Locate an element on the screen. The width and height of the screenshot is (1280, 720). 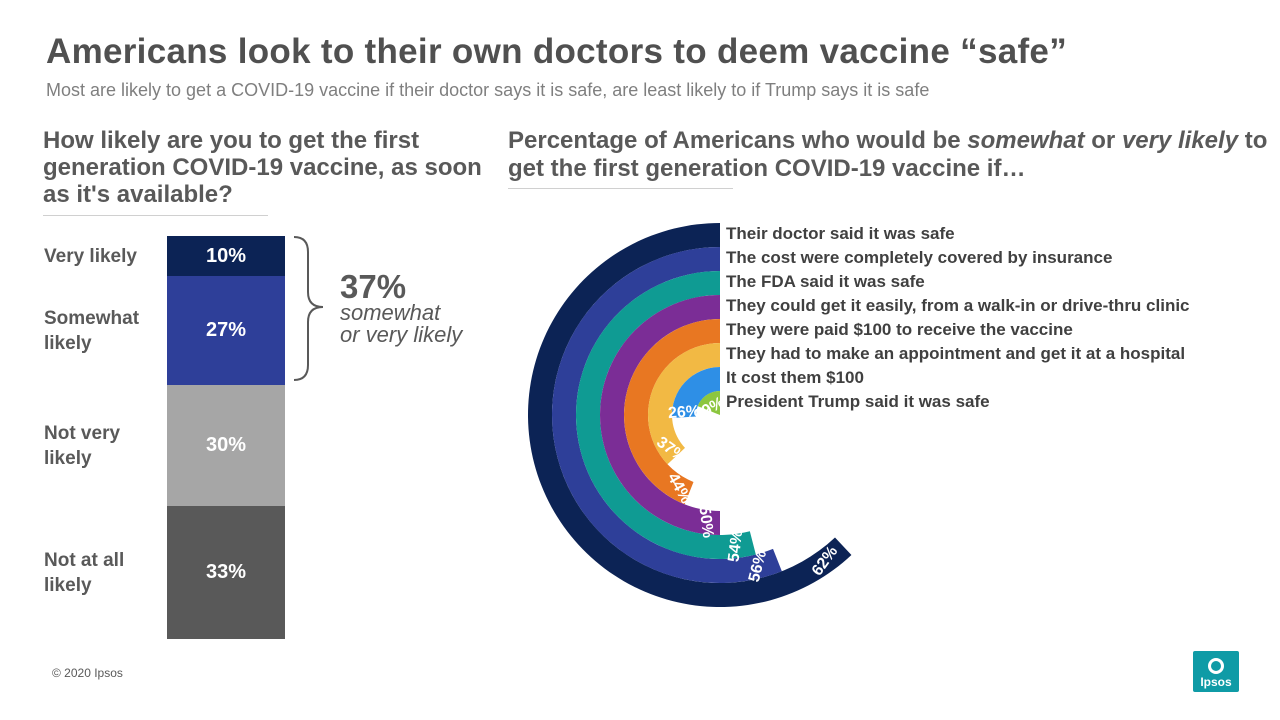
right-question-text-2: or is located at coordinates (1103, 140).